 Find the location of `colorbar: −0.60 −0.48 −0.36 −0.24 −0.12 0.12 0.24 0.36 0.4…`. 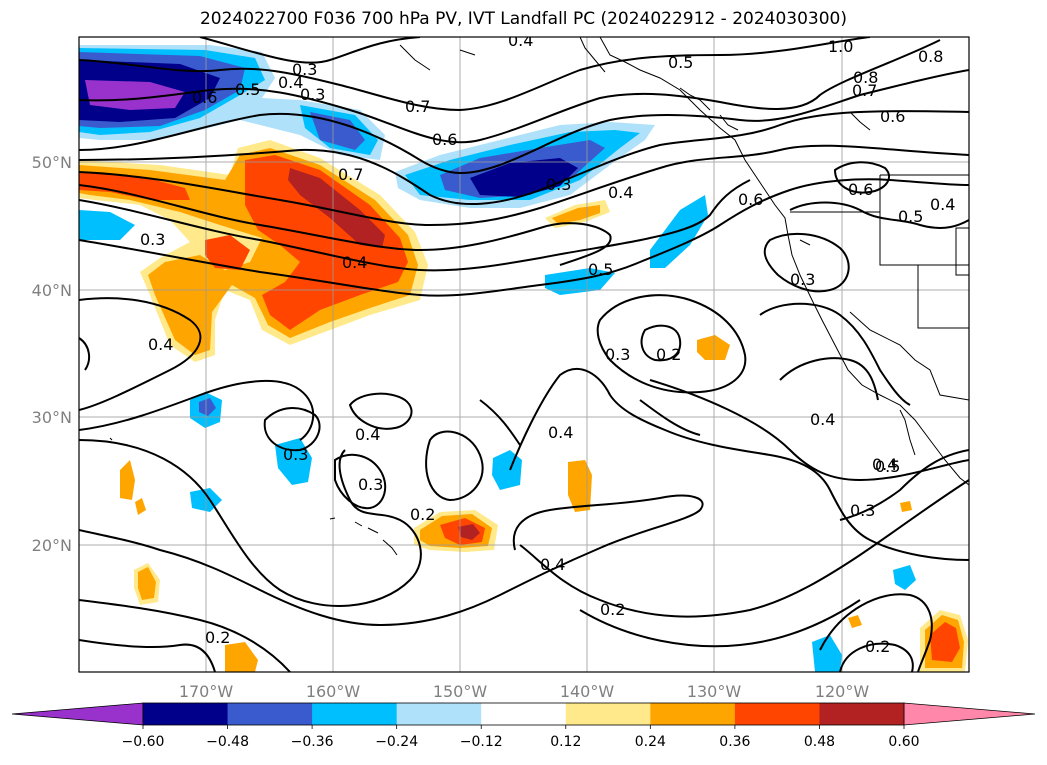

colorbar: −0.60 −0.48 −0.36 −0.24 −0.12 0.12 0.24 0.36 0.4… is located at coordinates (523, 726).